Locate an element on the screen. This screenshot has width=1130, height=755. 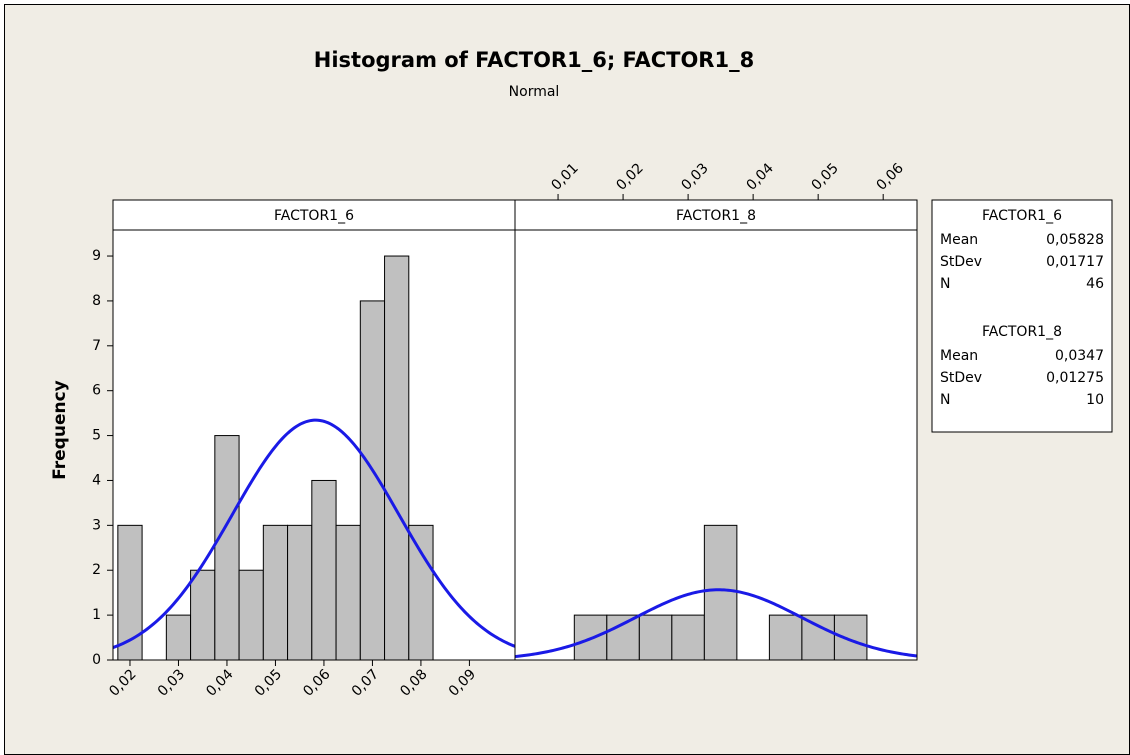
chart-subtitle: Normal is located at coordinates (534, 92).